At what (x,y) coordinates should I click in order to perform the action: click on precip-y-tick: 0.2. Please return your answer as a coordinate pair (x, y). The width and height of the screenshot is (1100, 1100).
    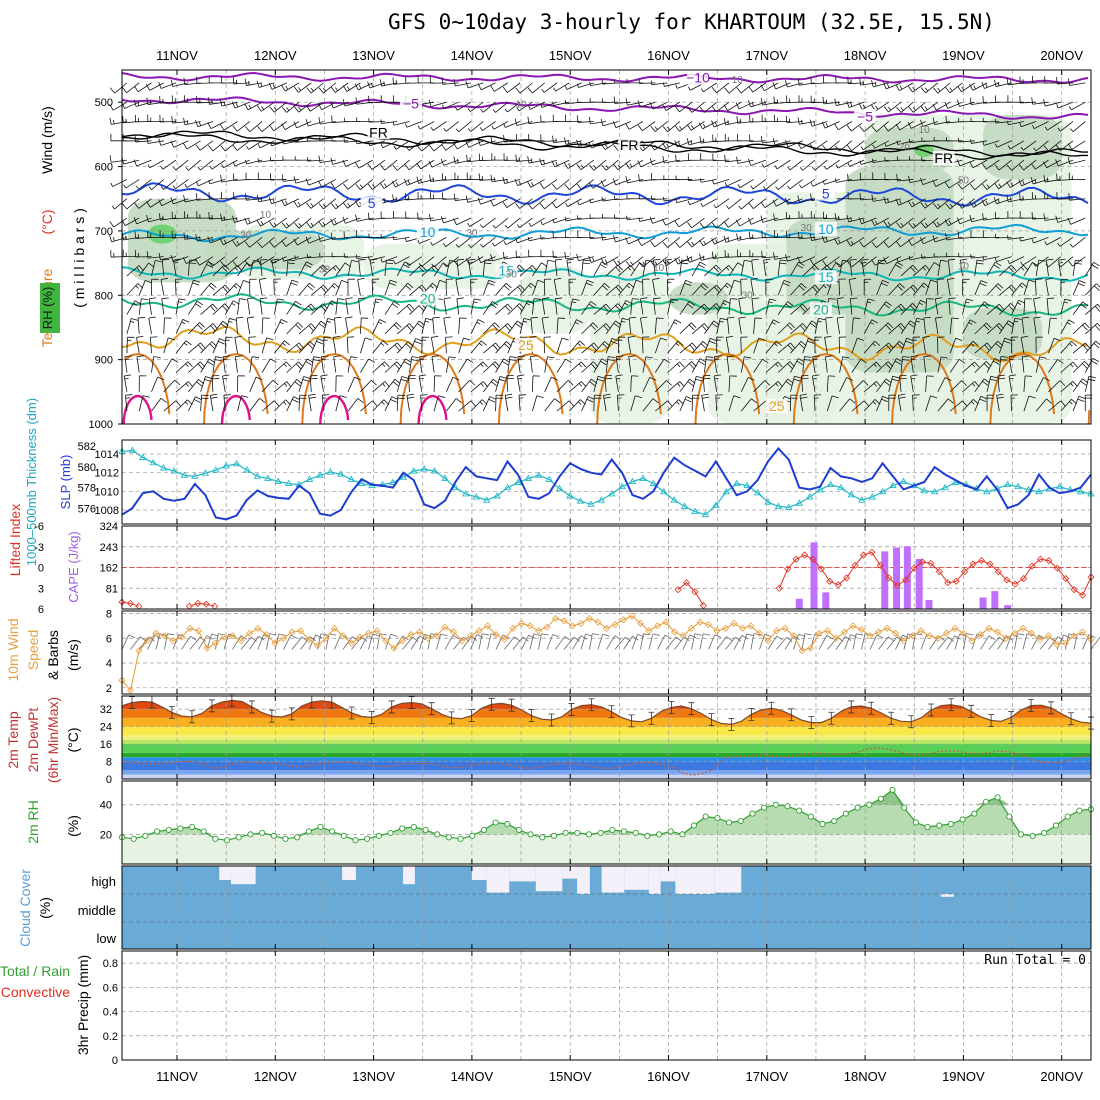
    Looking at the image, I should click on (110, 1037).